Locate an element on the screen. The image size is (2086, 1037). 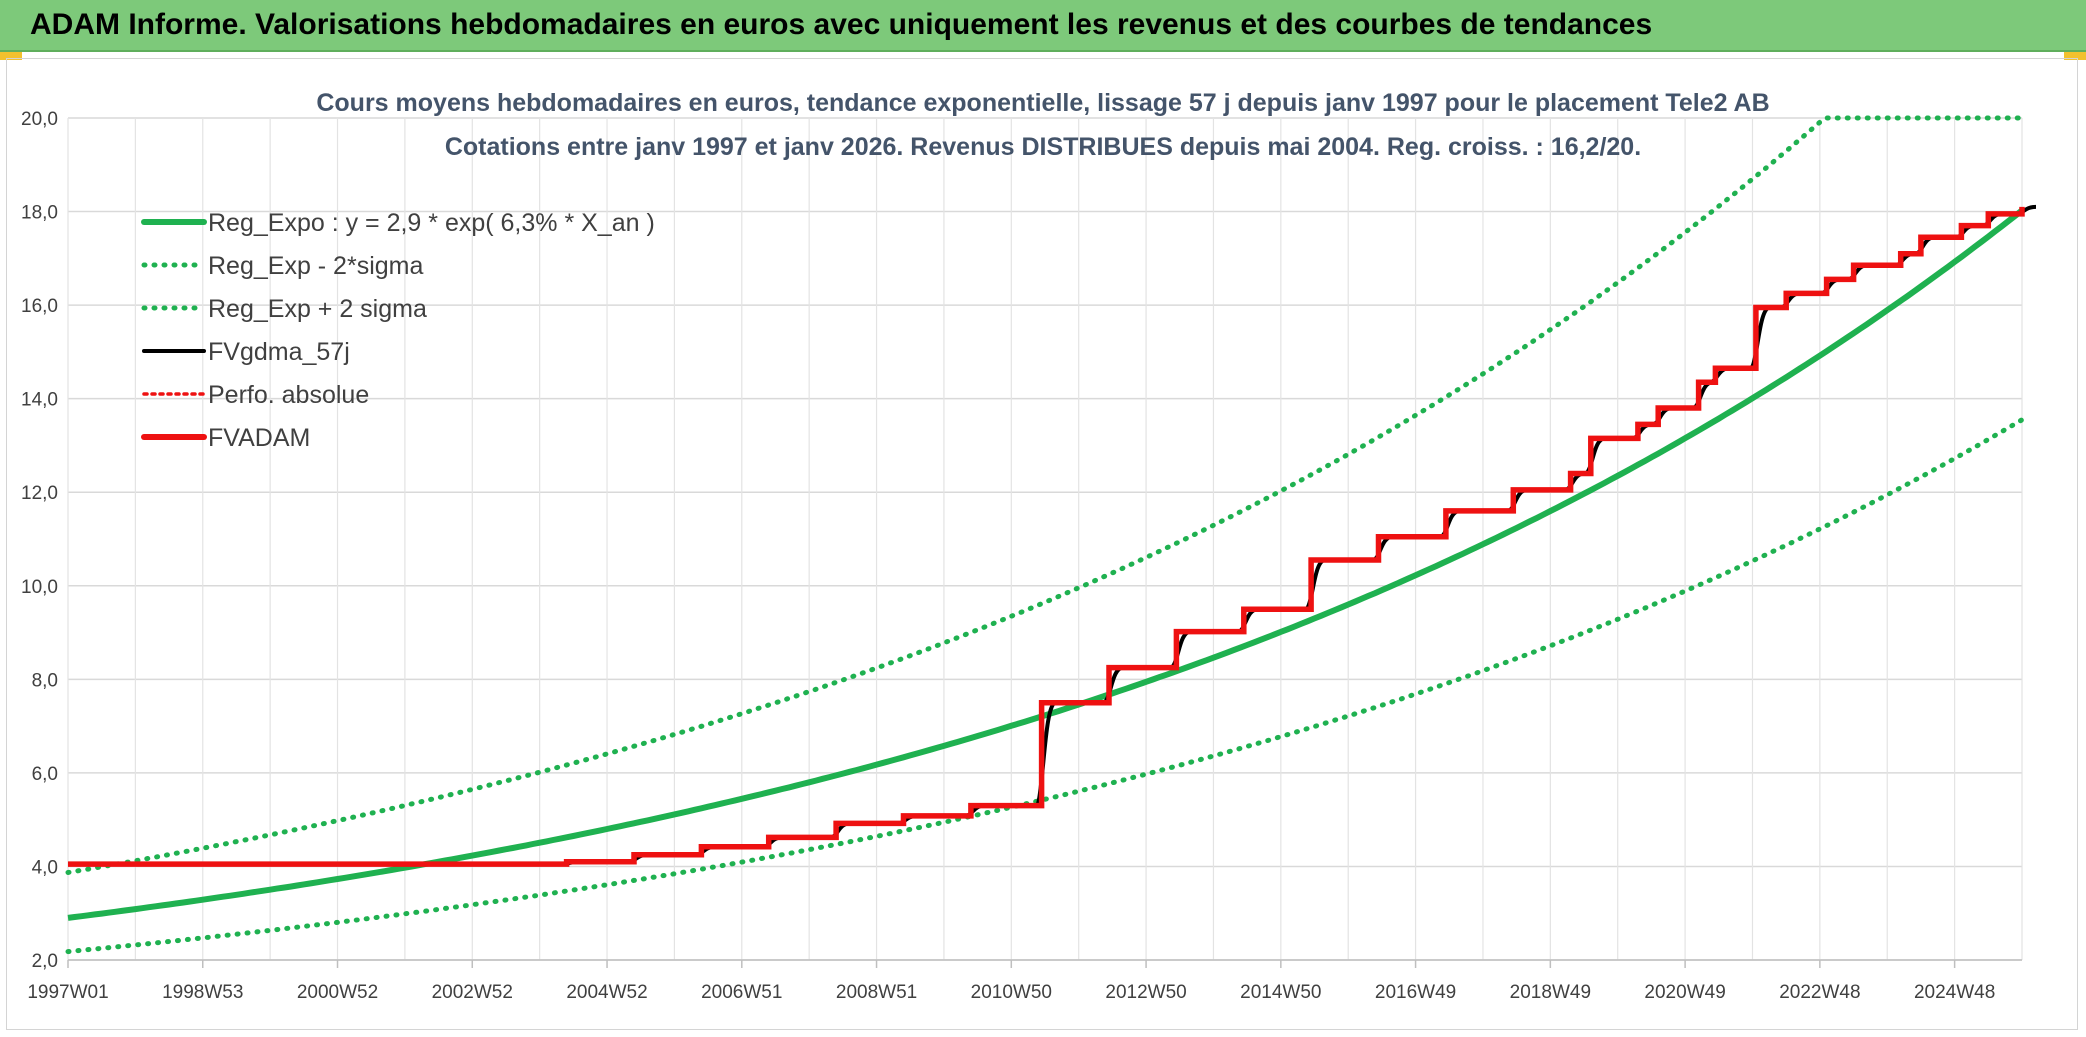
corner-accent-right is located at coordinates (2075, 56).